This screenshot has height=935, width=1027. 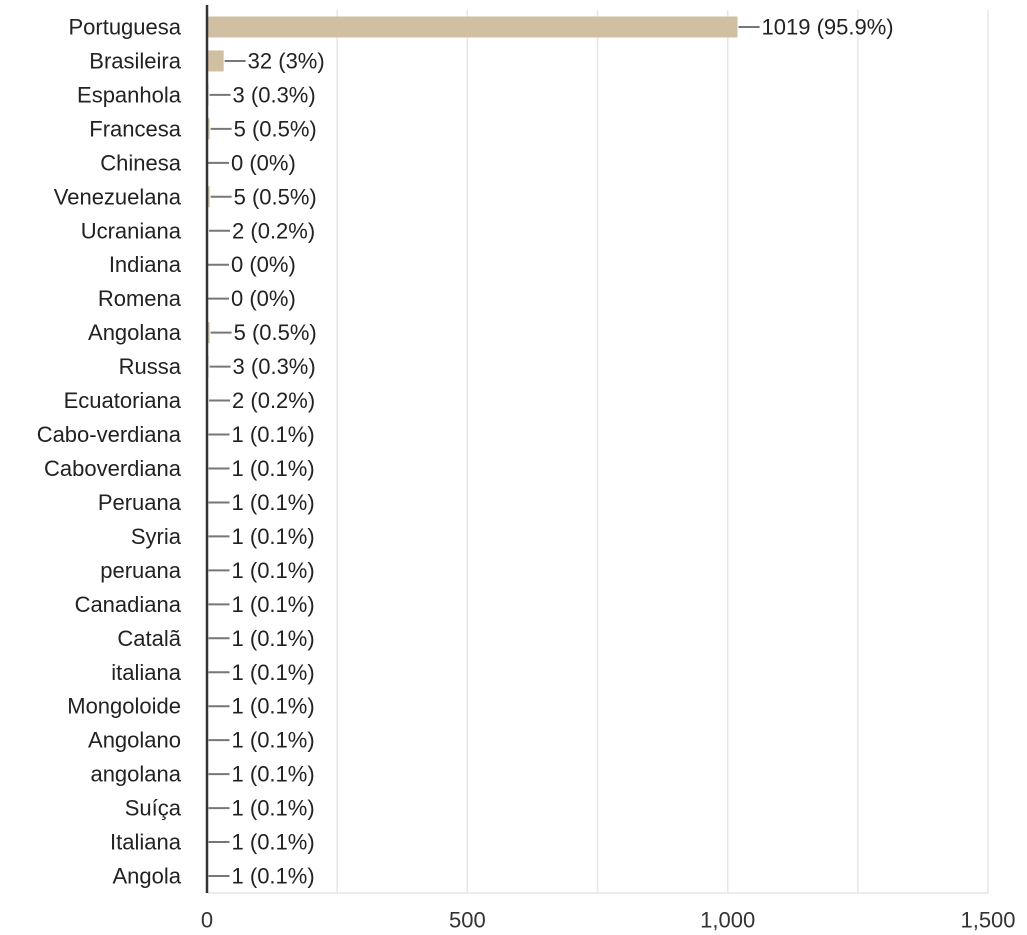 I want to click on data-label: 1019 (95.9%), so click(x=828, y=26).